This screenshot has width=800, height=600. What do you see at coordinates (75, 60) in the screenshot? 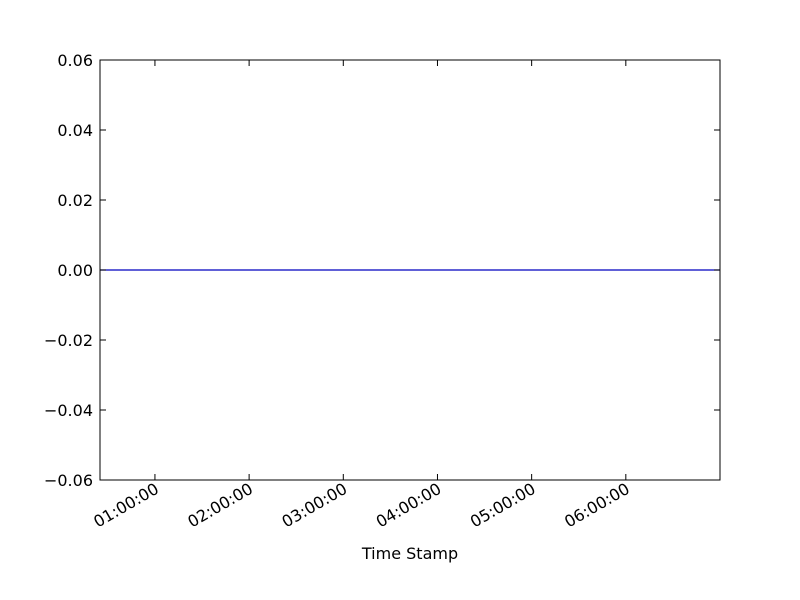
I see `y-tick-label: 0.06` at bounding box center [75, 60].